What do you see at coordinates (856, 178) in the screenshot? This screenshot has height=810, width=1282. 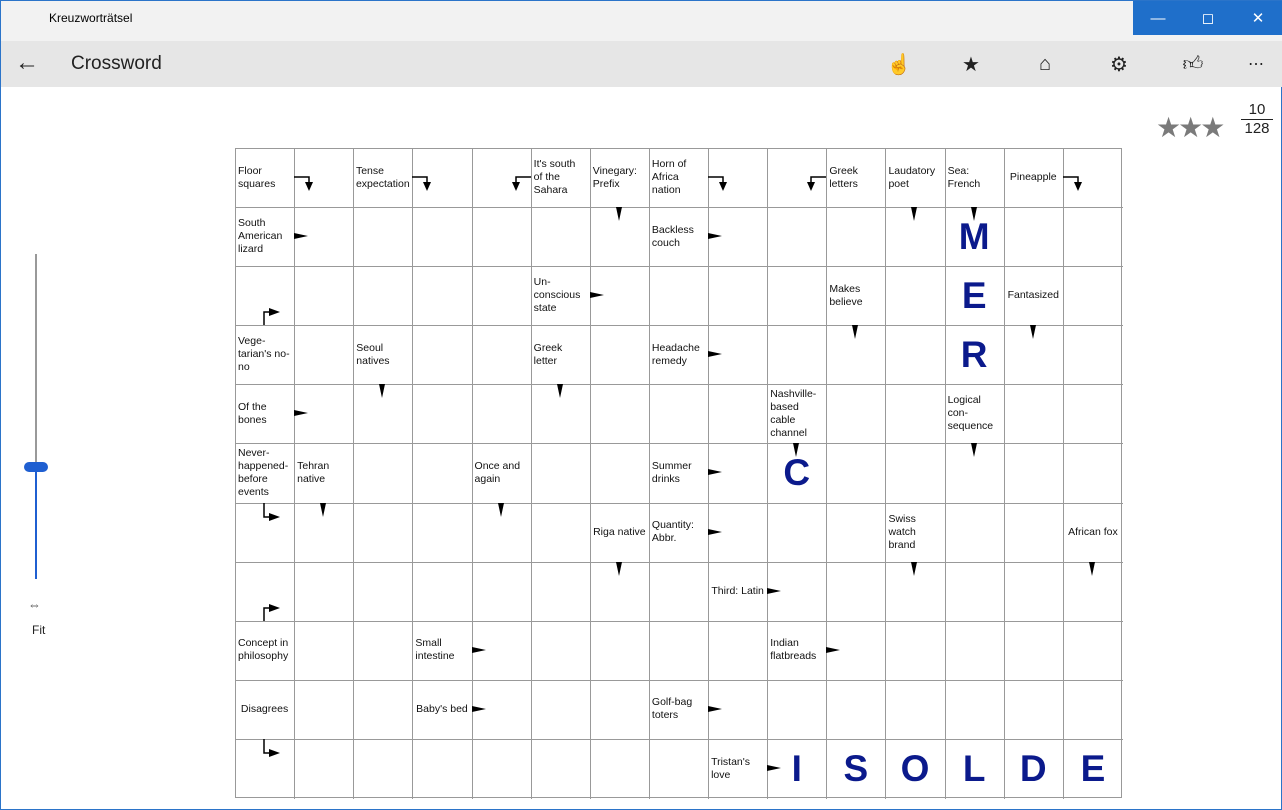 I see `clue-cell: Greek letters` at bounding box center [856, 178].